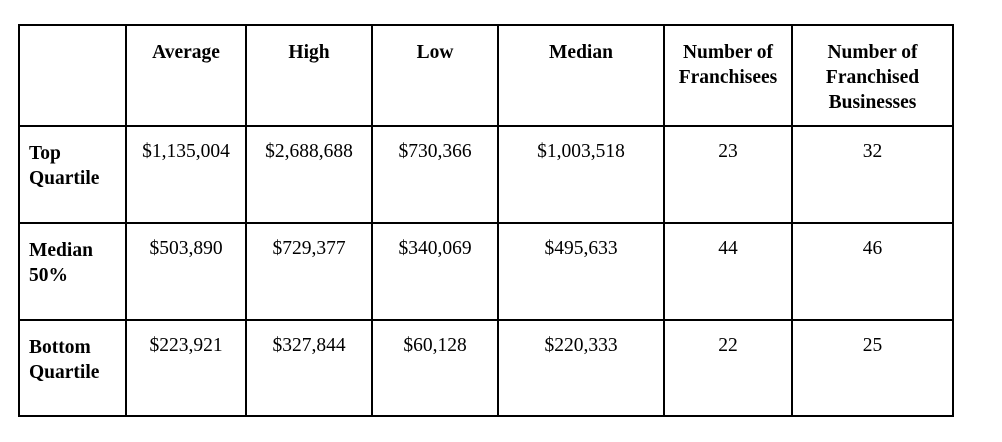 Image resolution: width=1002 pixels, height=442 pixels. I want to click on cell-bottom-median: $220,333, so click(582, 368).